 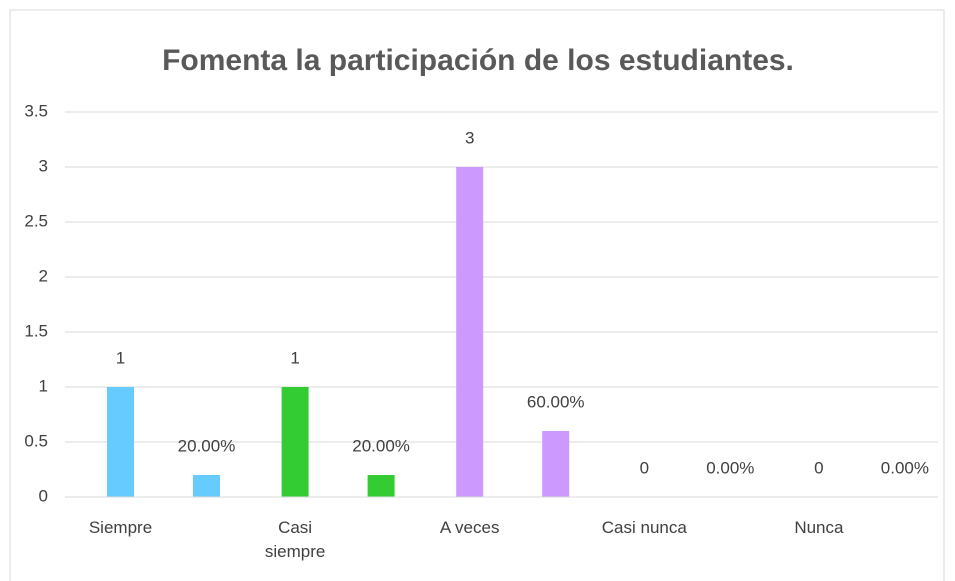 What do you see at coordinates (43, 275) in the screenshot?
I see `y-tick-label: 2` at bounding box center [43, 275].